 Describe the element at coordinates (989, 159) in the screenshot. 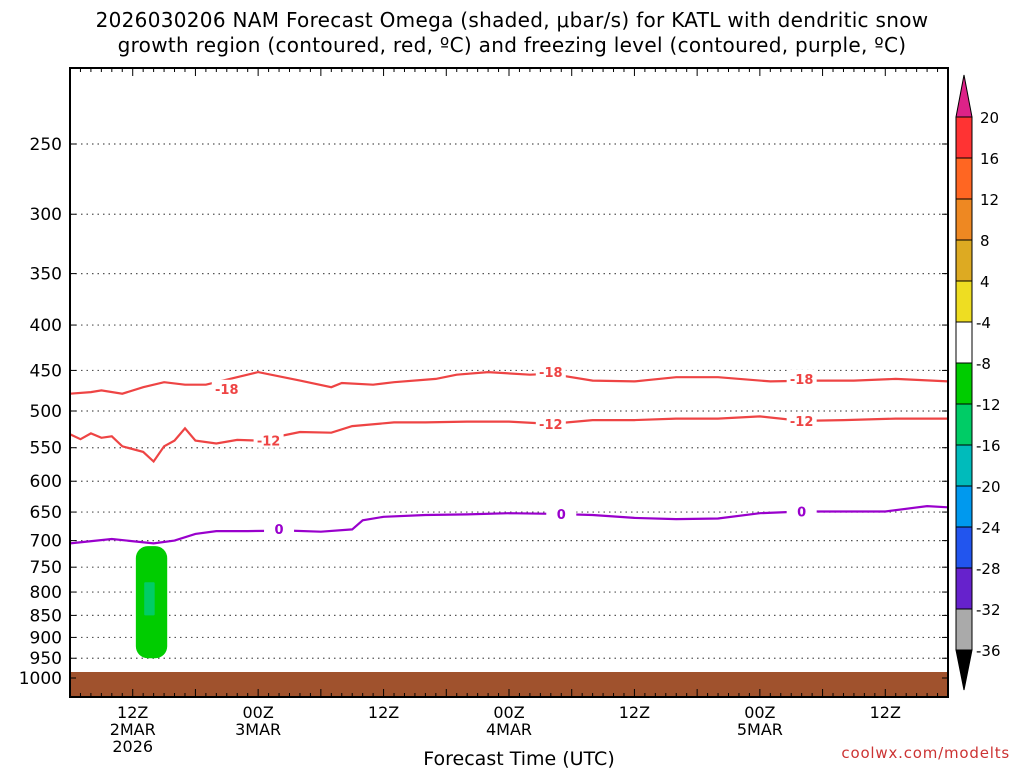

I see `colorbar-label-1: 16` at that location.